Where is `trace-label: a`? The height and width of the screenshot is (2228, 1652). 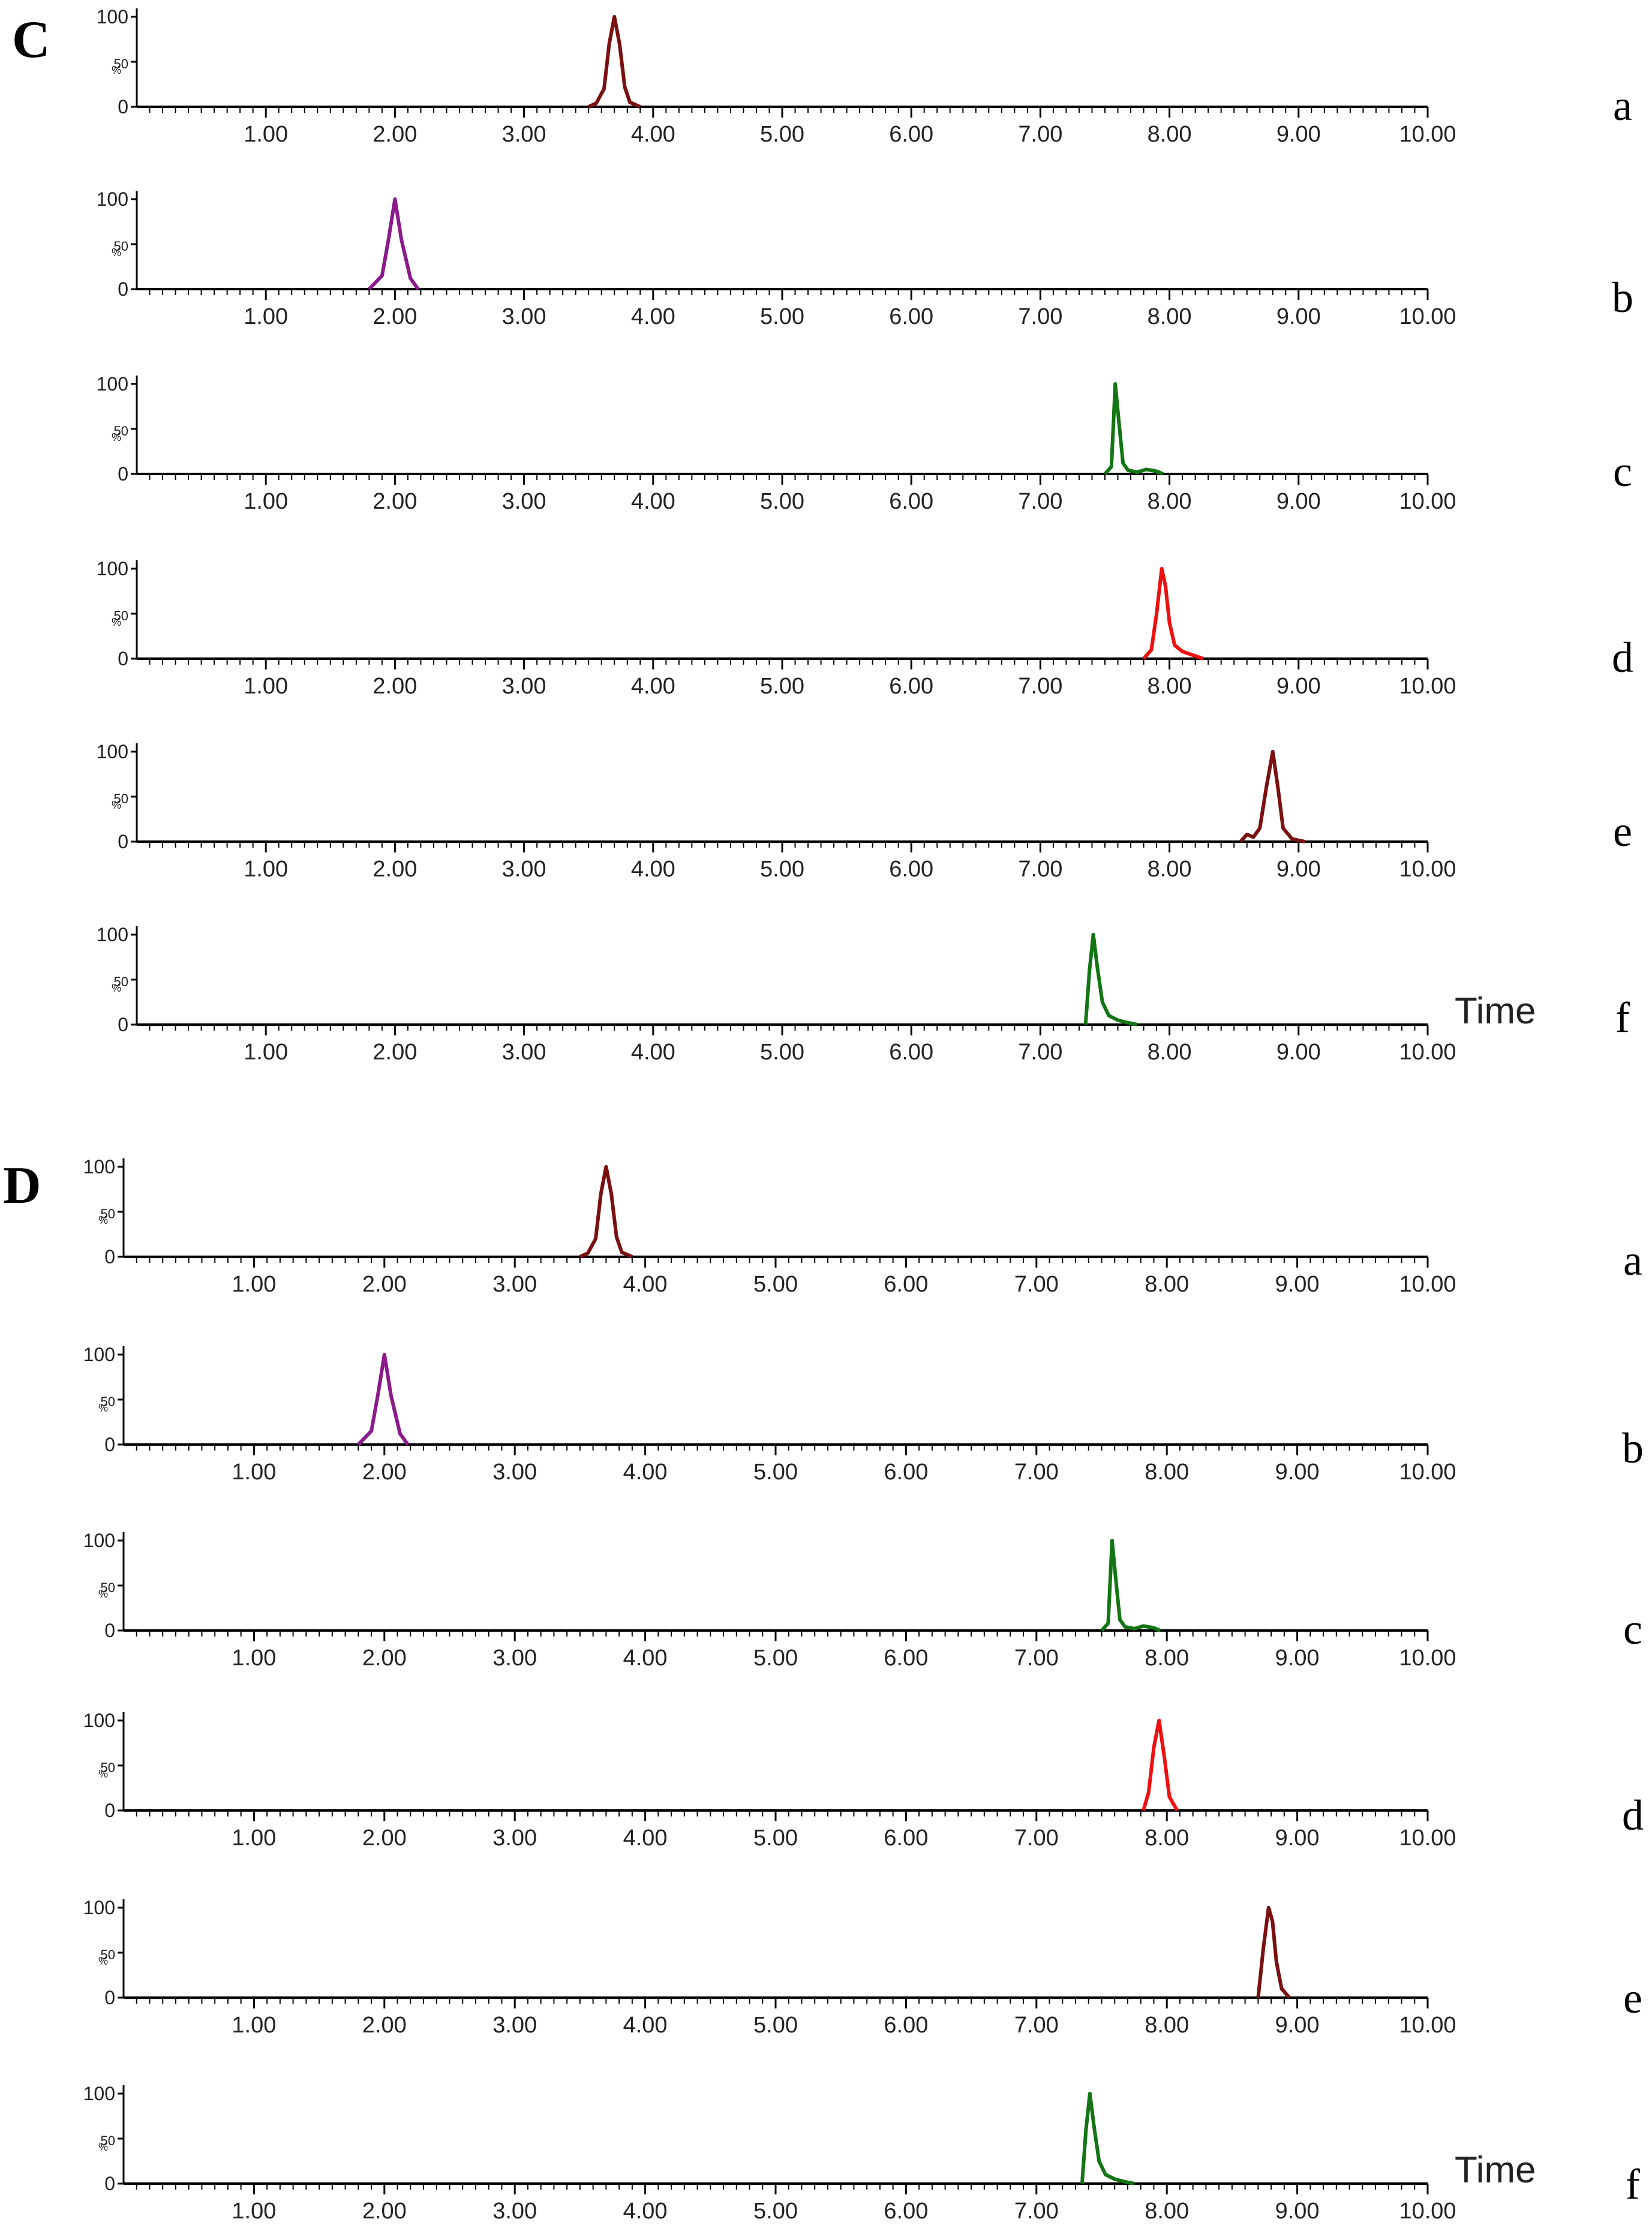 trace-label: a is located at coordinates (1632, 1260).